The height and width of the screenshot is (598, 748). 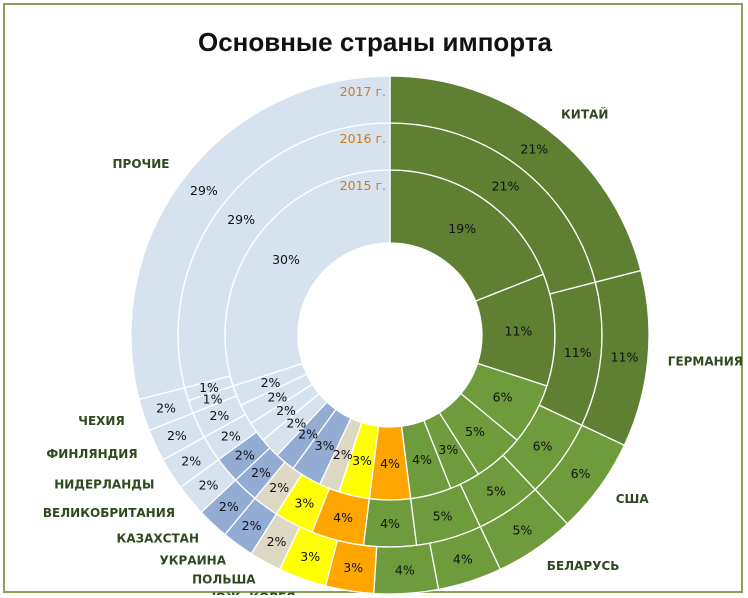 What do you see at coordinates (224, 580) in the screenshot?
I see `category-label-польша: ПОЛЬША` at bounding box center [224, 580].